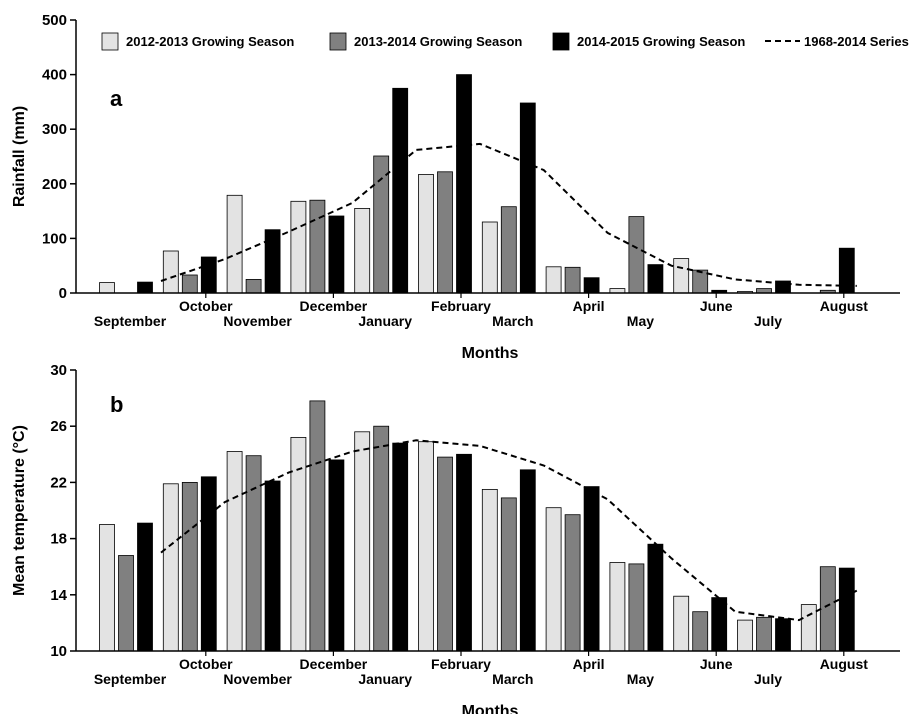 The width and height of the screenshot is (911, 714). I want to click on bar-p1-s1-c5, so click(445, 554).